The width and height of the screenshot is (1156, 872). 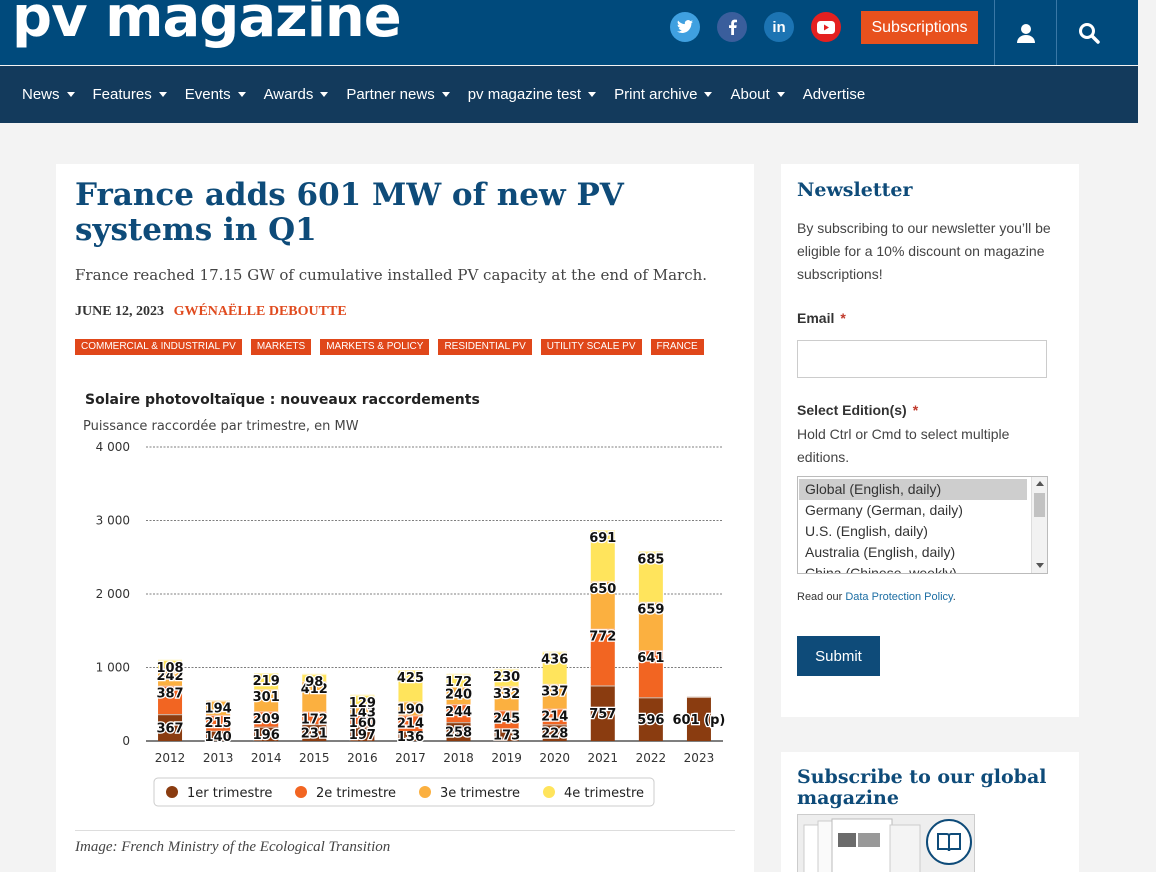 What do you see at coordinates (886, 843) in the screenshot?
I see `magazine-thumbnail` at bounding box center [886, 843].